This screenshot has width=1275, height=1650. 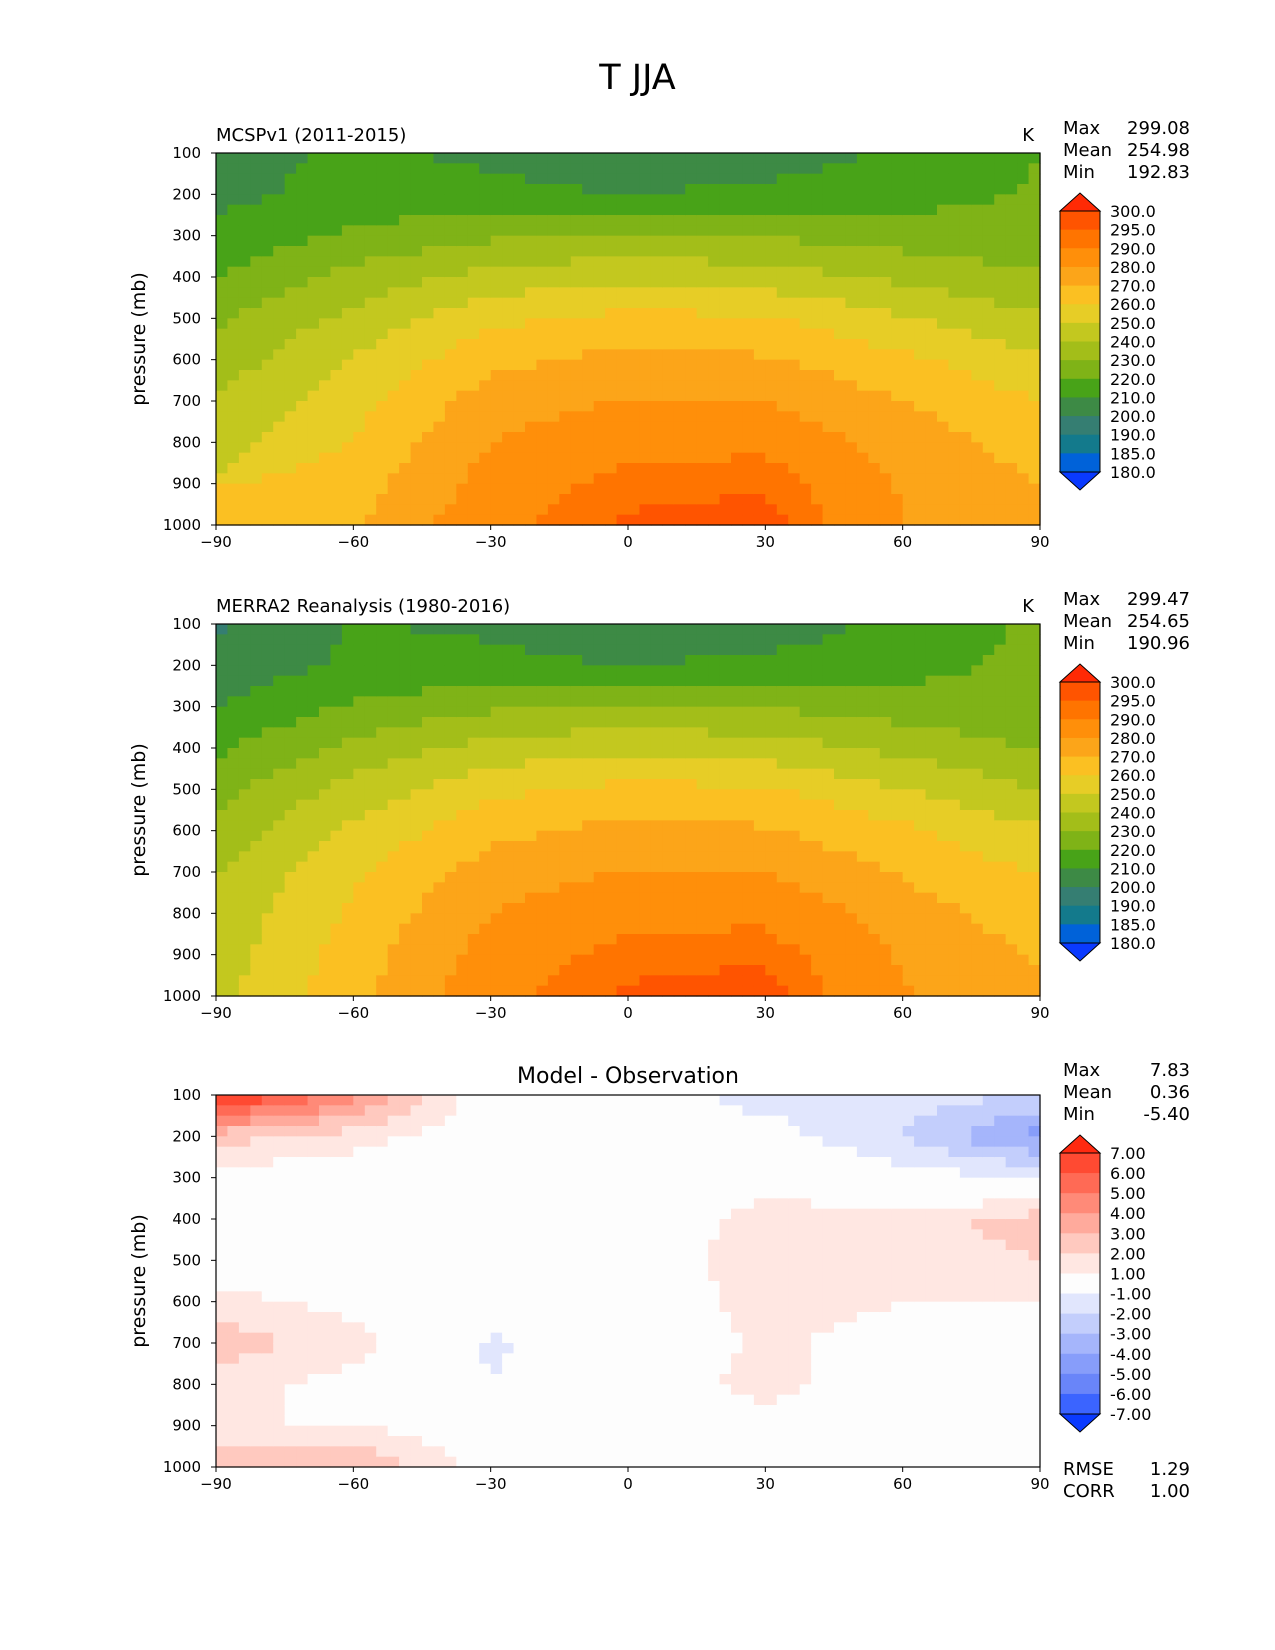 What do you see at coordinates (1080, 258) in the screenshot?
I see `colorbar-swatch` at bounding box center [1080, 258].